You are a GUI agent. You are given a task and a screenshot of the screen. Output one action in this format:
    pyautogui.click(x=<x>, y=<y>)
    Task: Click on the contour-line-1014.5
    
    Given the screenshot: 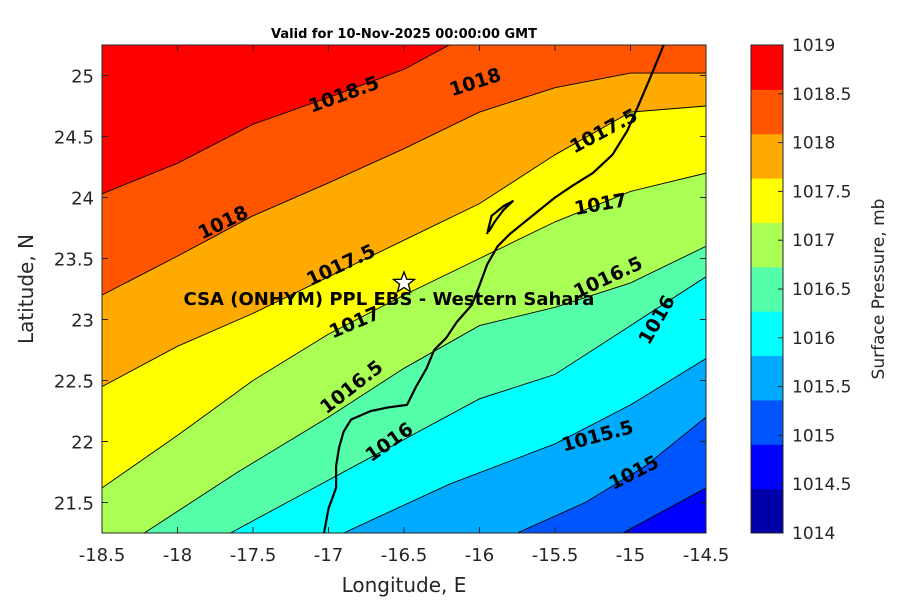 What is the action you would take?
    pyautogui.click(x=664, y=510)
    